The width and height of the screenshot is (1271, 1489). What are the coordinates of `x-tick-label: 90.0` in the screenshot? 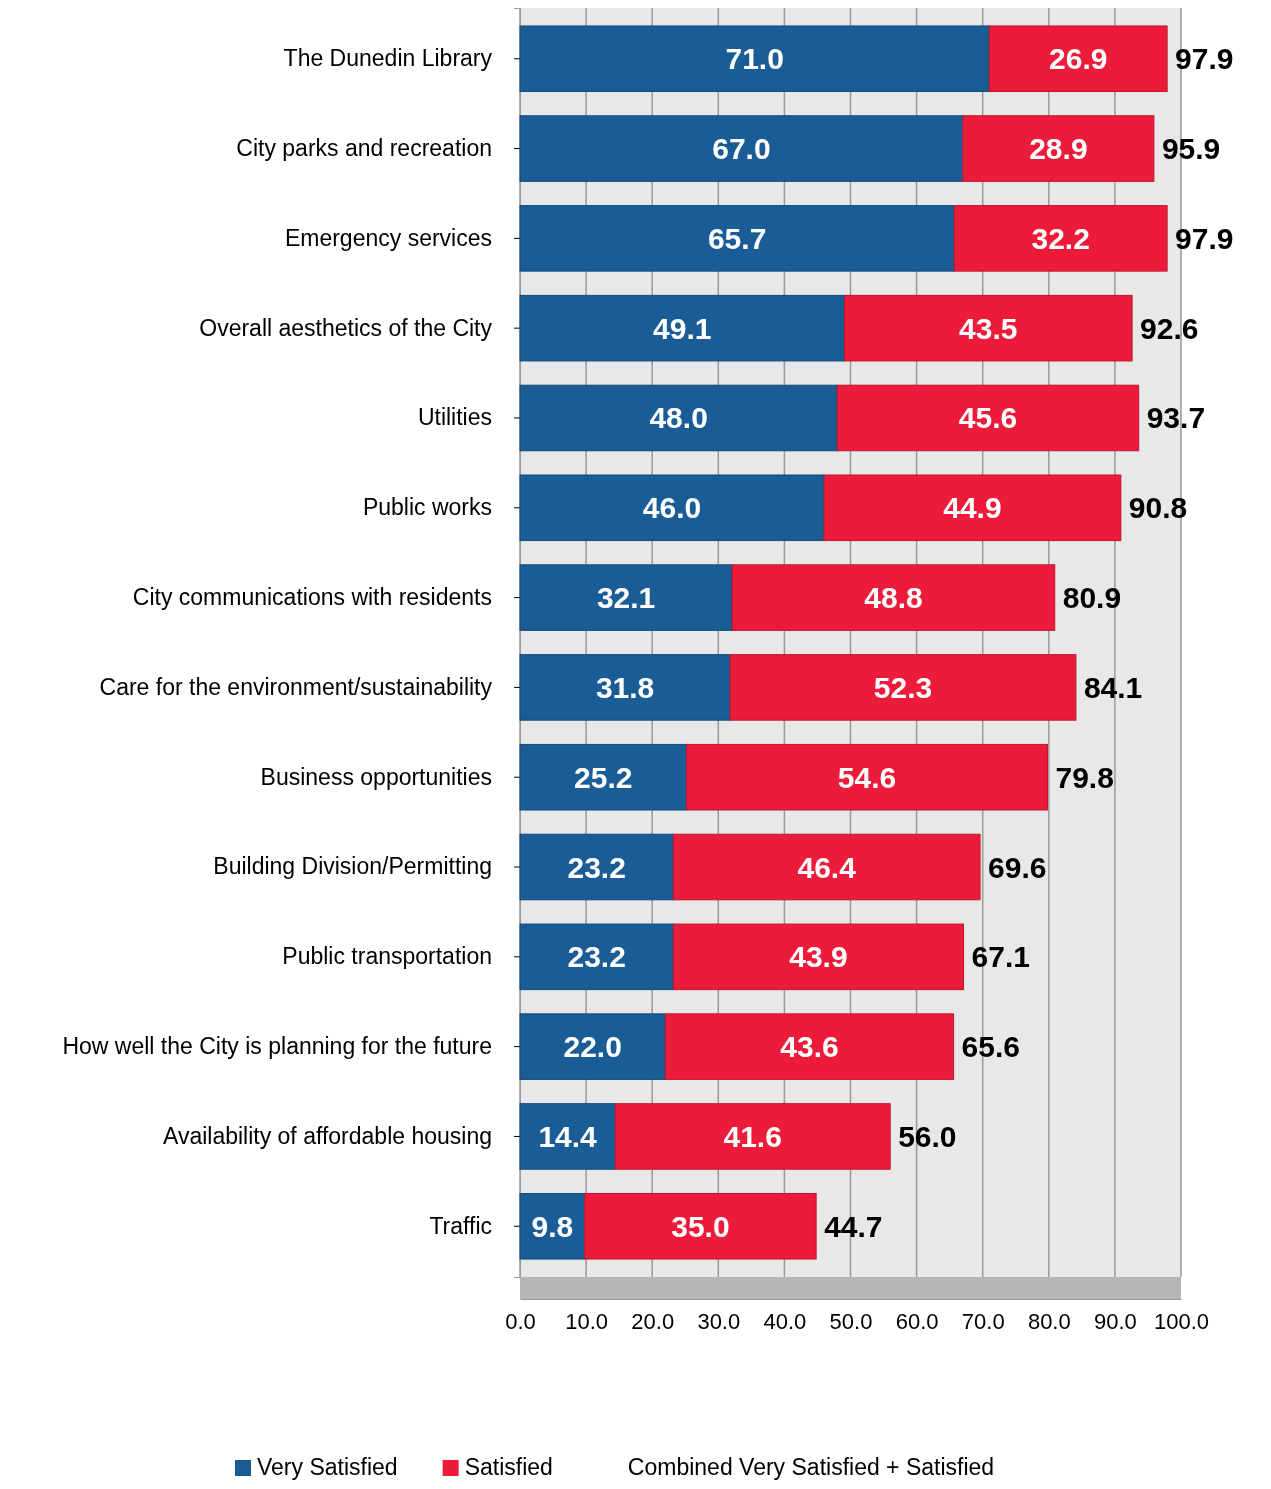 It's located at (1115, 1321).